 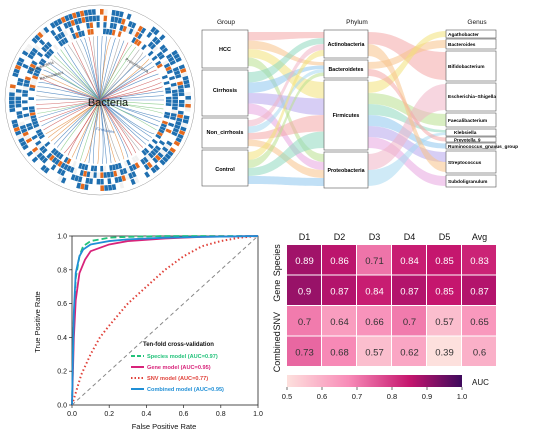 I want to click on heatmap-cell-value: 0.57, so click(x=444, y=322).